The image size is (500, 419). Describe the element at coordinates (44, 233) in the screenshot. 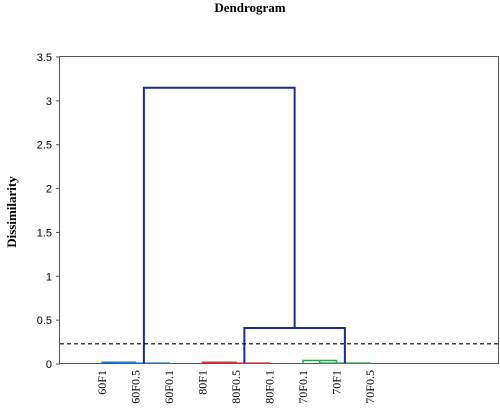

I see `y-tick-label: 1.5` at that location.